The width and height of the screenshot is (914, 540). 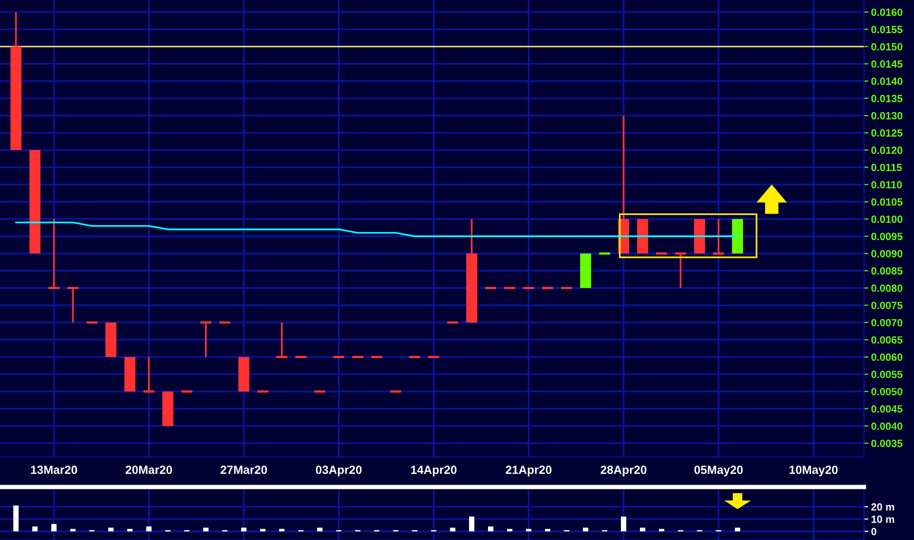 I want to click on y-tick-label: 0.0055, so click(x=887, y=374).